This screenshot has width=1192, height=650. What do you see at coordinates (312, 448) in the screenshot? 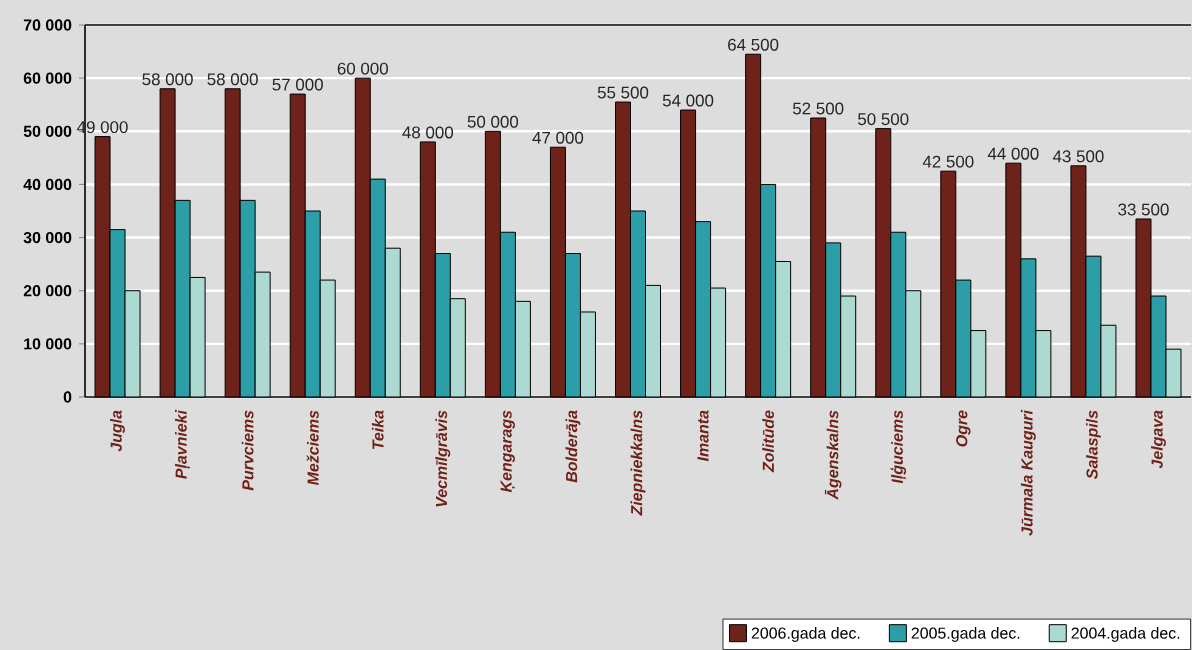
I see `x-tick-label: Mežciems` at bounding box center [312, 448].